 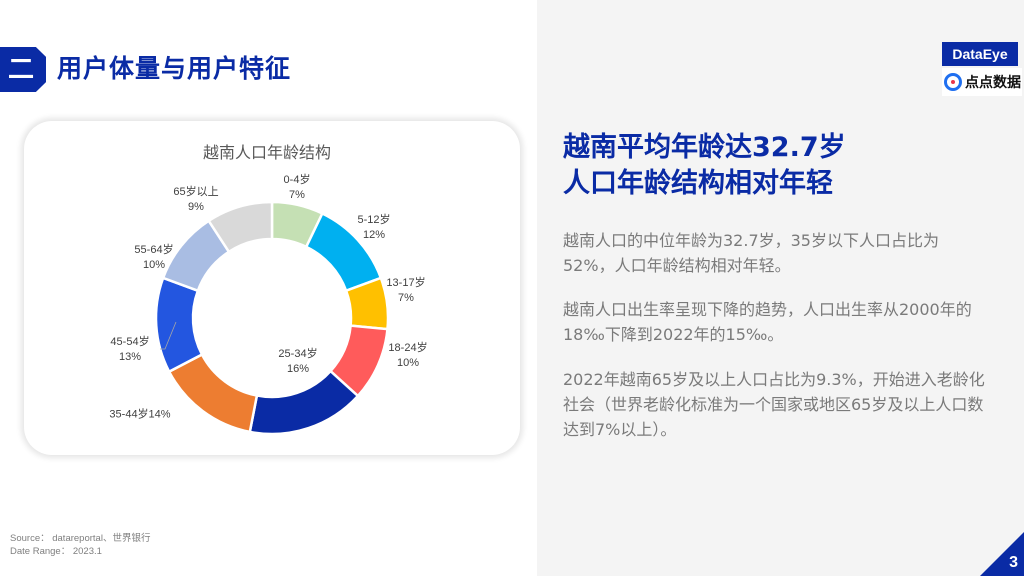 I want to click on date-range-text: Date Range： 2023.1, so click(x=56, y=551).